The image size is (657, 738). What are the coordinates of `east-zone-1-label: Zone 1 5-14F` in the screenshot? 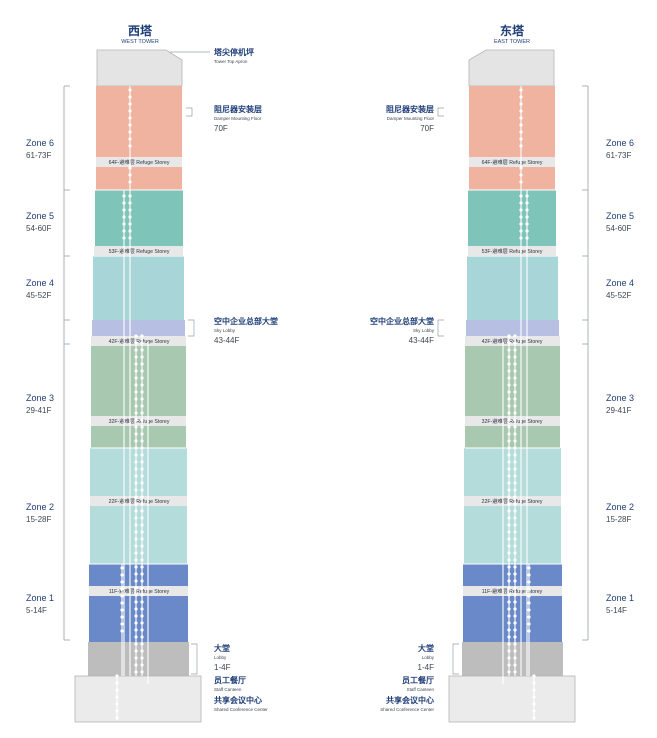 It's located at (620, 604).